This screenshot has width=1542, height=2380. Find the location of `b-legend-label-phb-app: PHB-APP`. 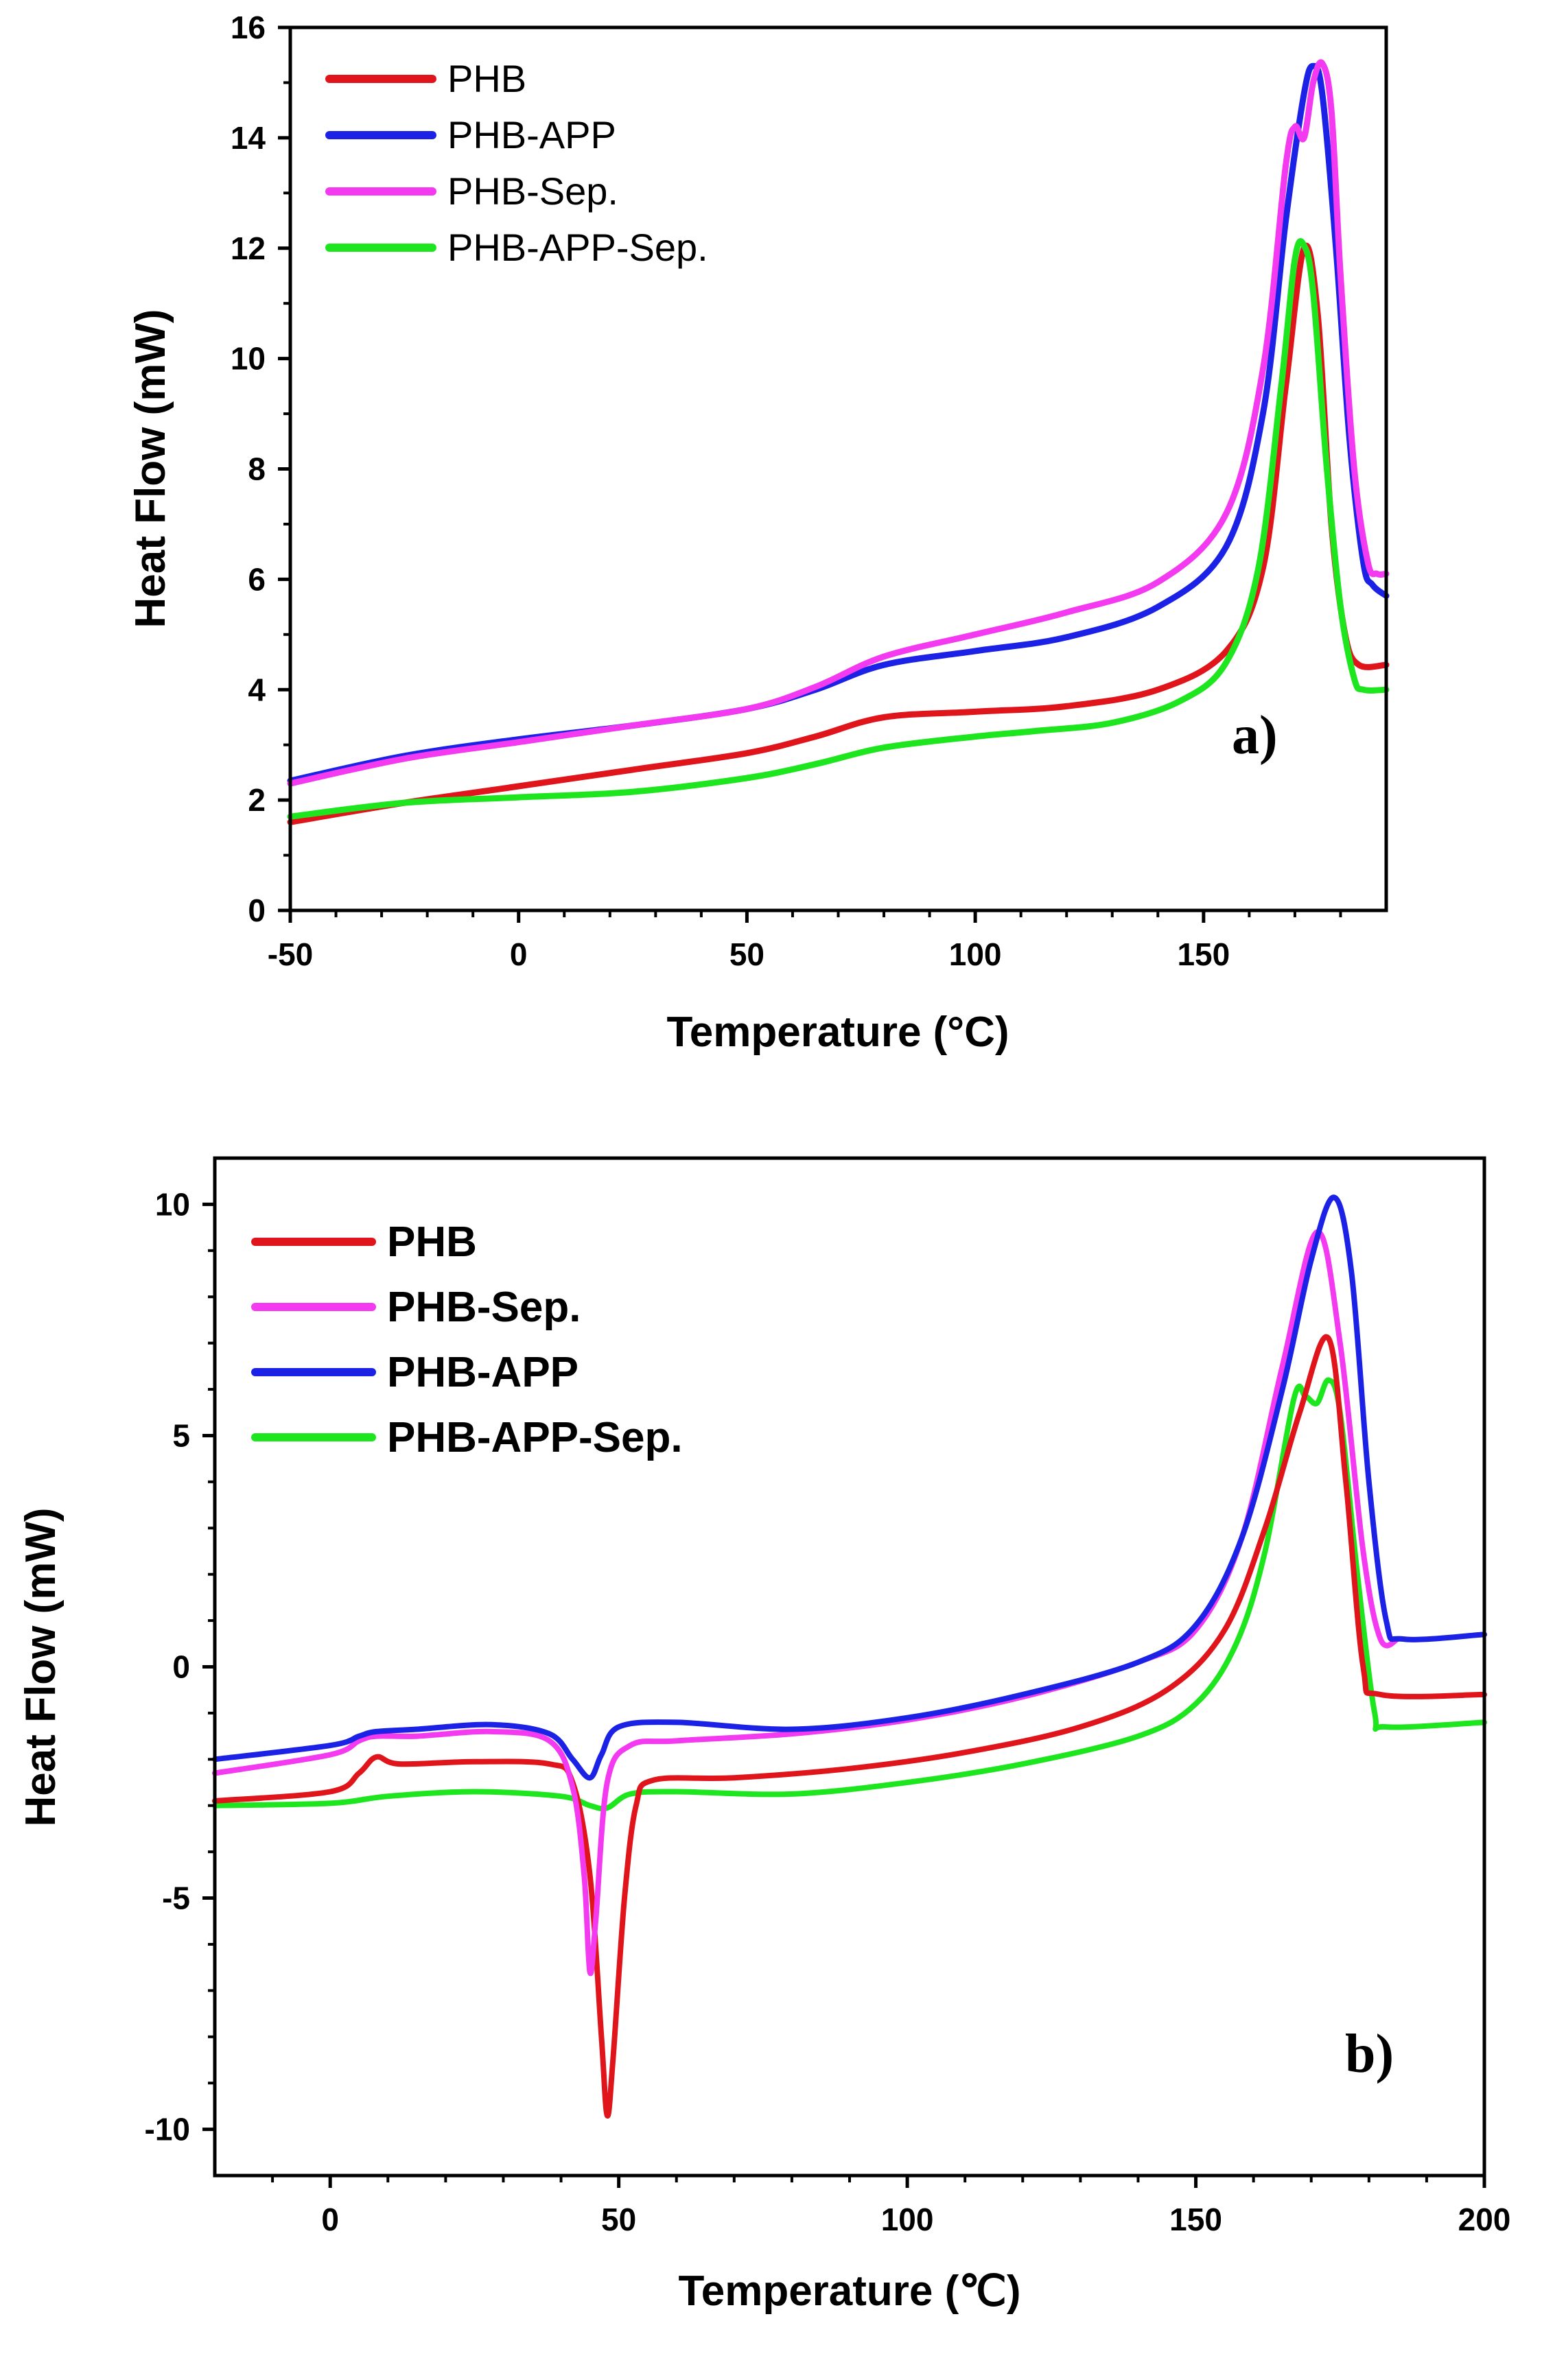

b-legend-label-phb-app: PHB-APP is located at coordinates (483, 1372).